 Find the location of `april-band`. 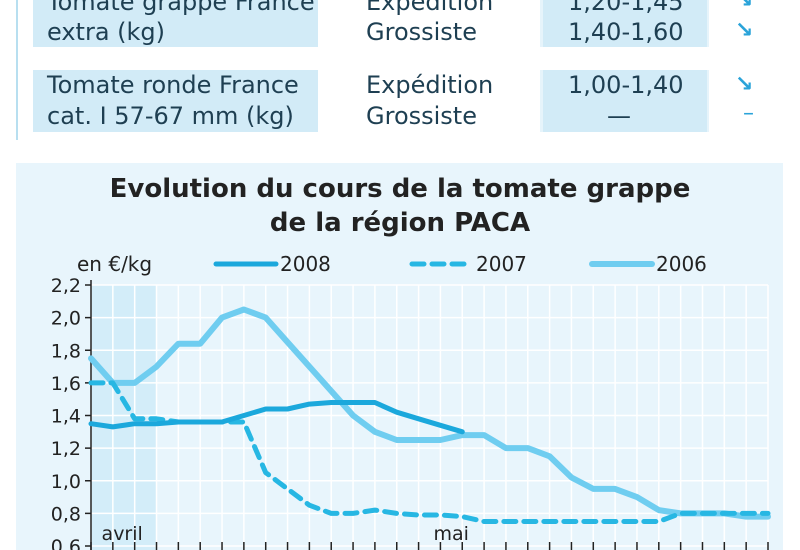

april-band is located at coordinates (124, 417).